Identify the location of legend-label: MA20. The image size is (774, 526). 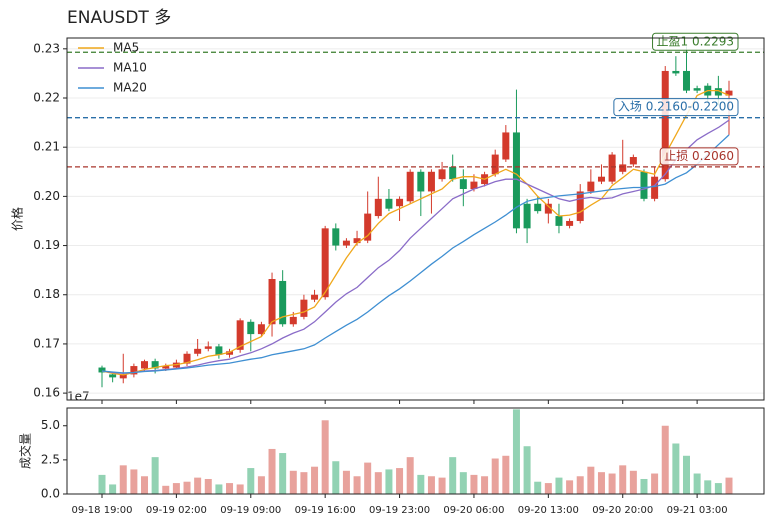
(130, 88).